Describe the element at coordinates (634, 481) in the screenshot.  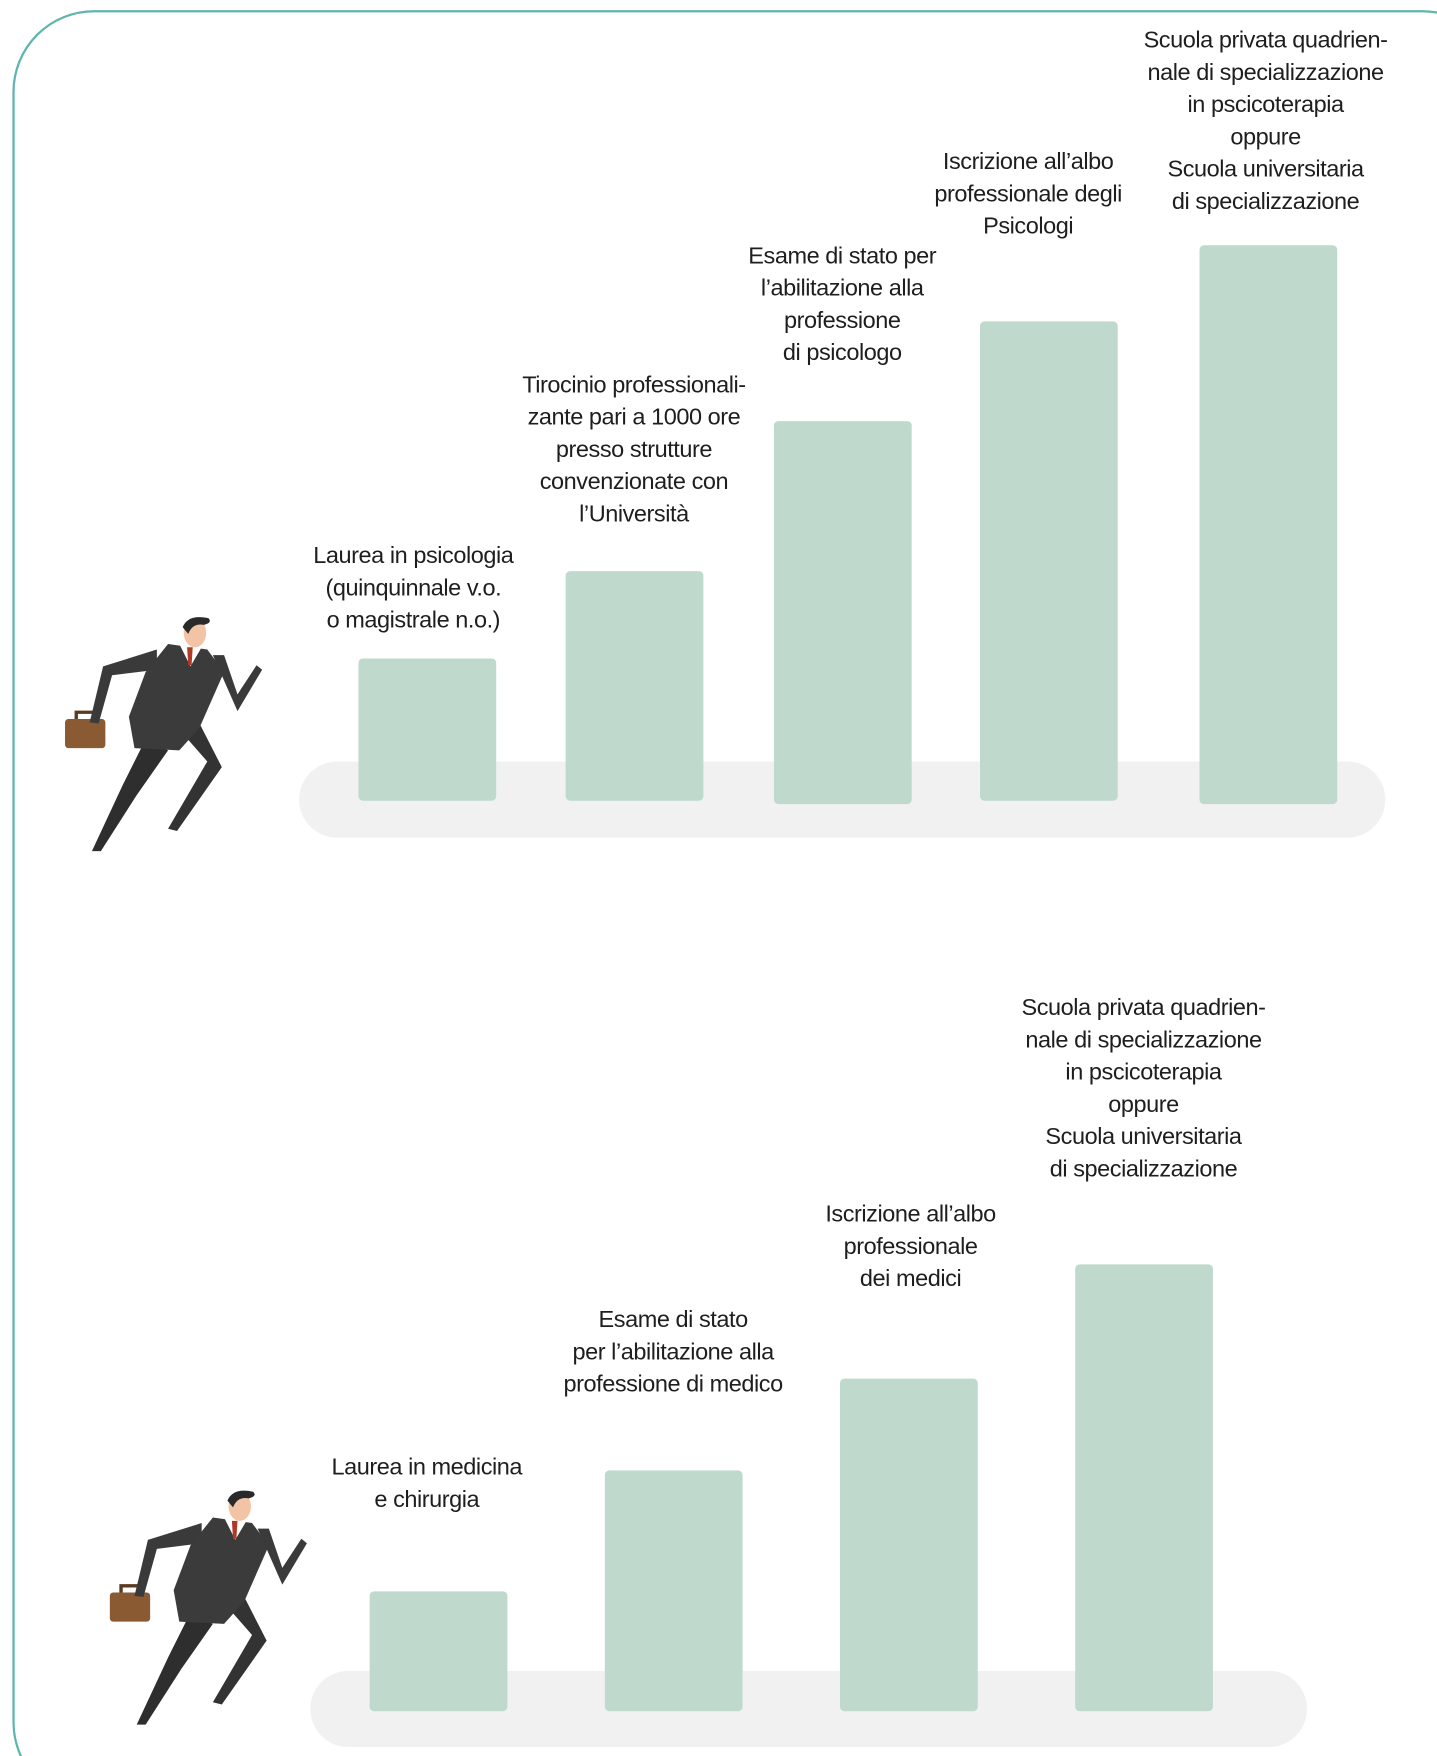
I see `step-label: convenzionate con` at that location.